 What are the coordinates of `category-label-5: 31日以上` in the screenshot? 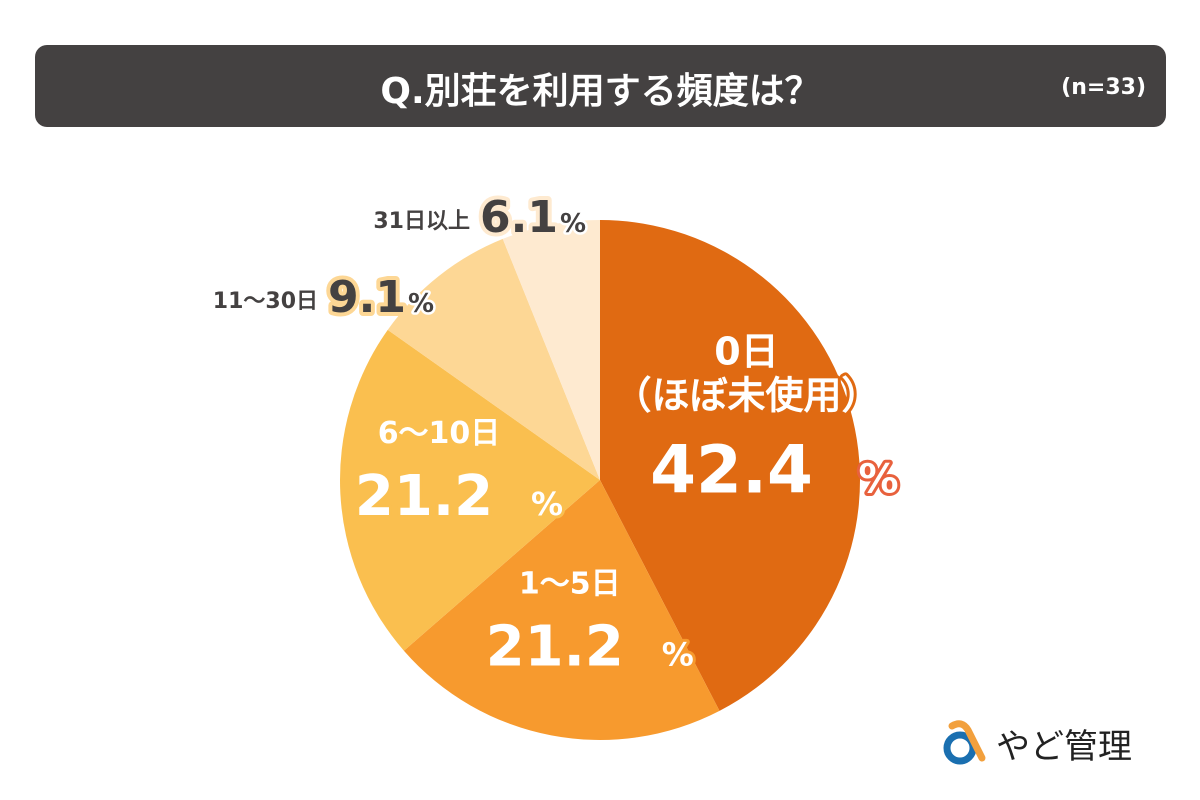 It's located at (421, 221).